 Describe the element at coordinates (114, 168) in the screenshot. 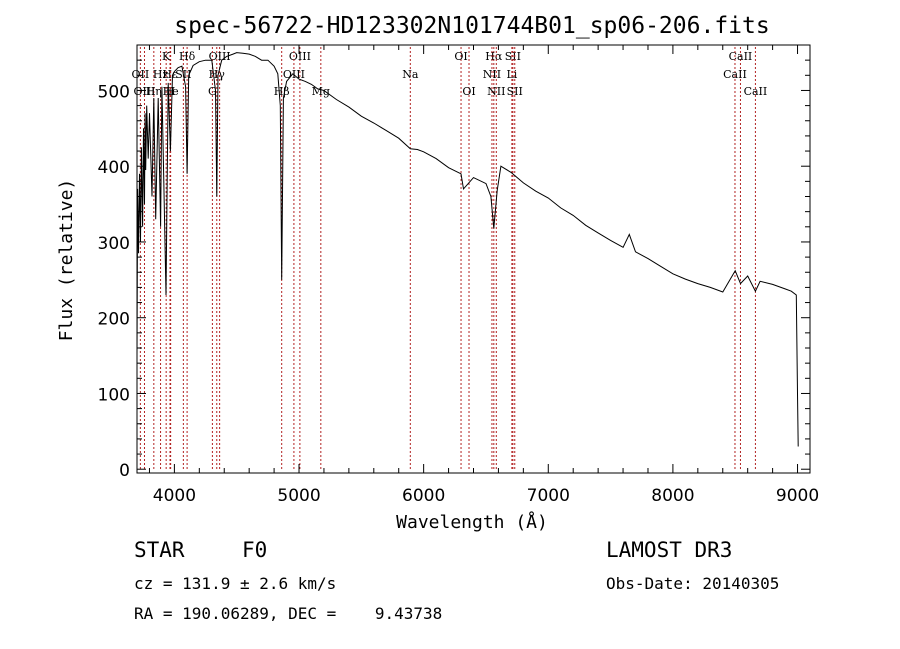

I see `y-tick-label-4: 400` at that location.